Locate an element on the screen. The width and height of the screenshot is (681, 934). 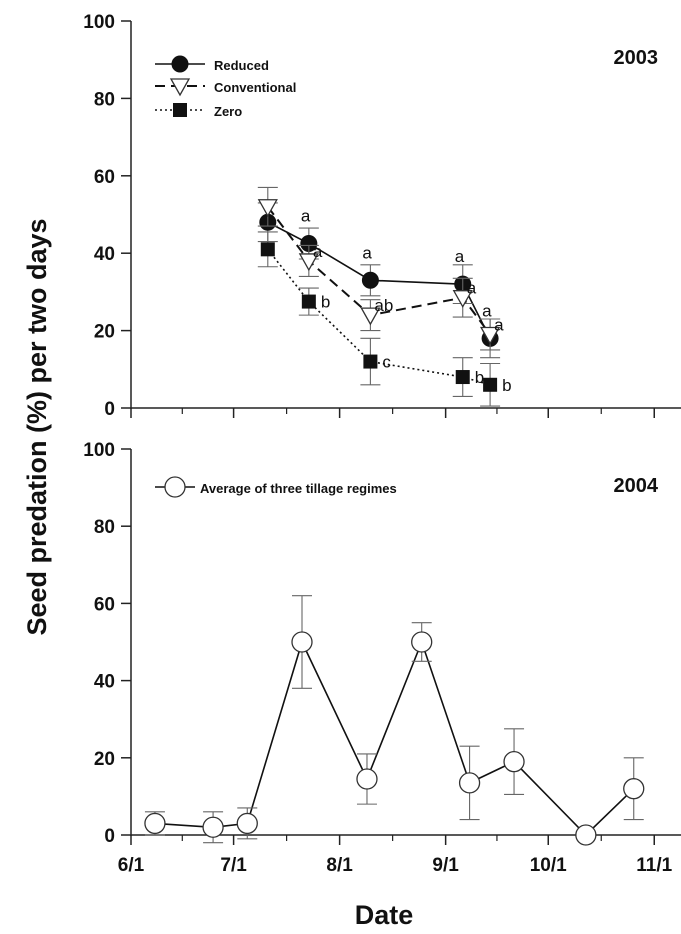
x-tick-label: 9/1 is located at coordinates (445, 865).